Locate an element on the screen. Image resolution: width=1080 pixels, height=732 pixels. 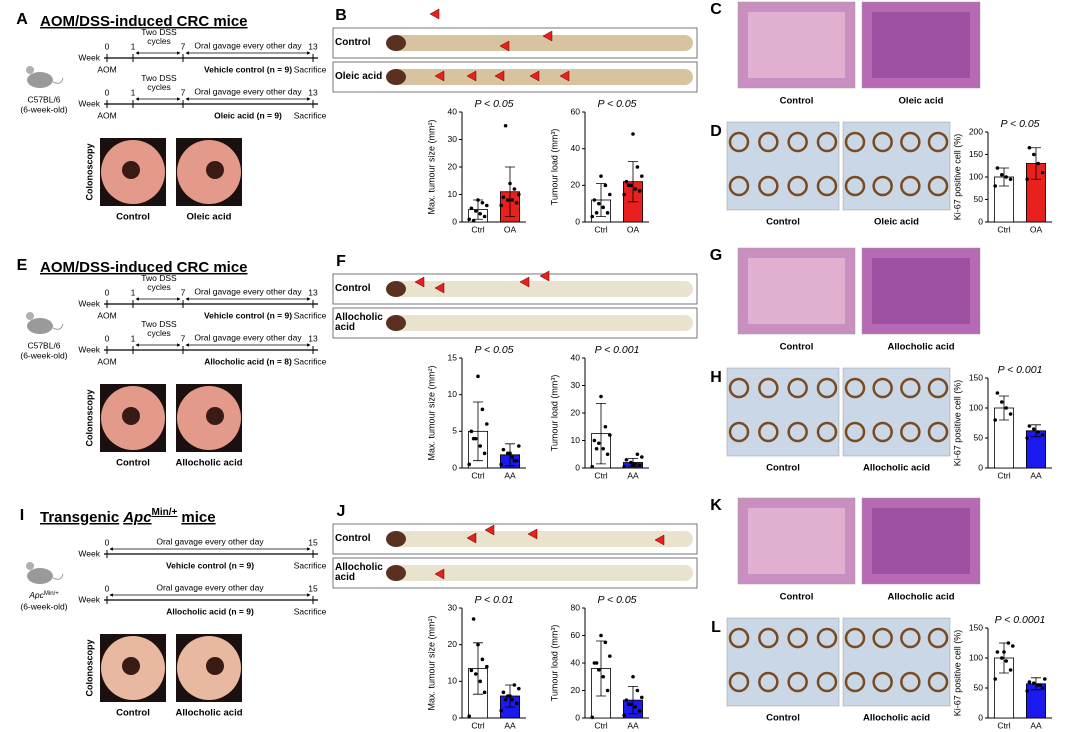
title-gene: Apc is located at coordinates (137, 517).